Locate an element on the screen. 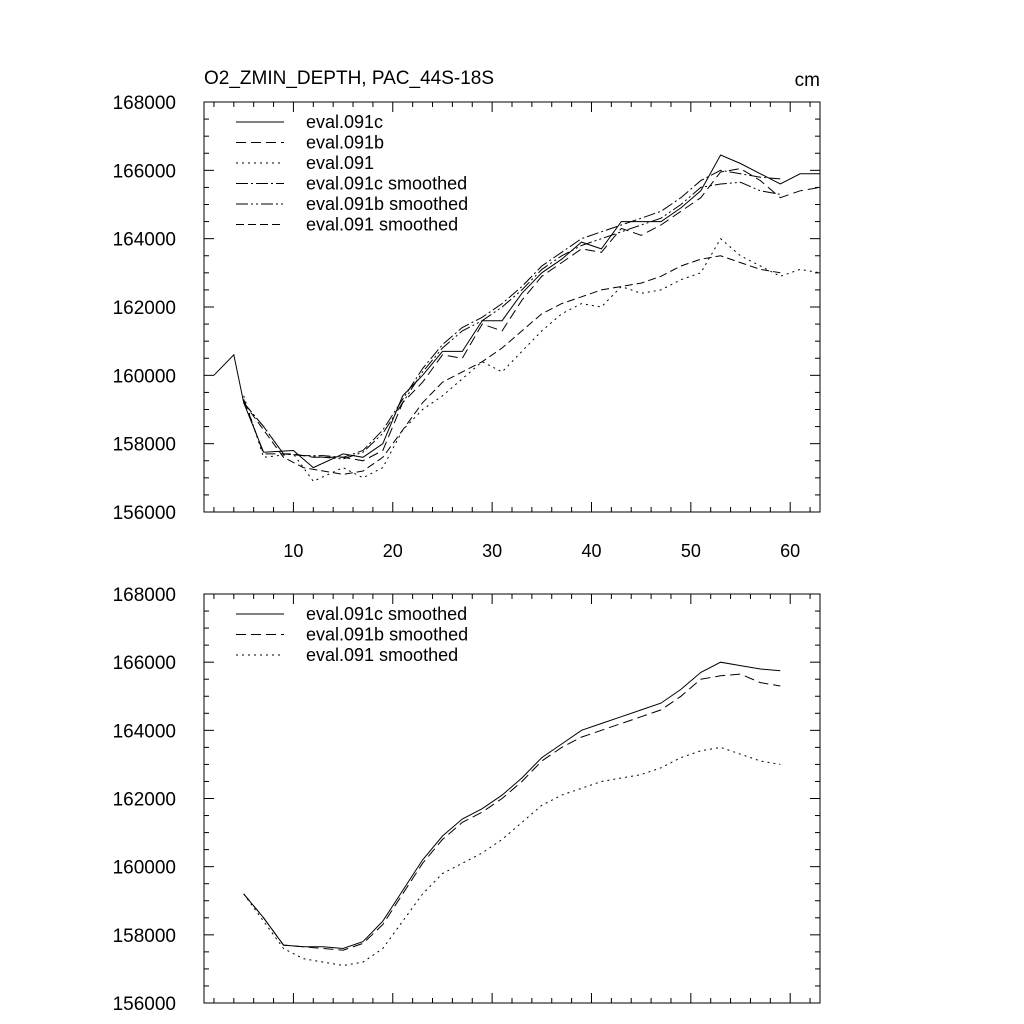 The image size is (1024, 1024). legend-label: eval.091b is located at coordinates (345, 143).